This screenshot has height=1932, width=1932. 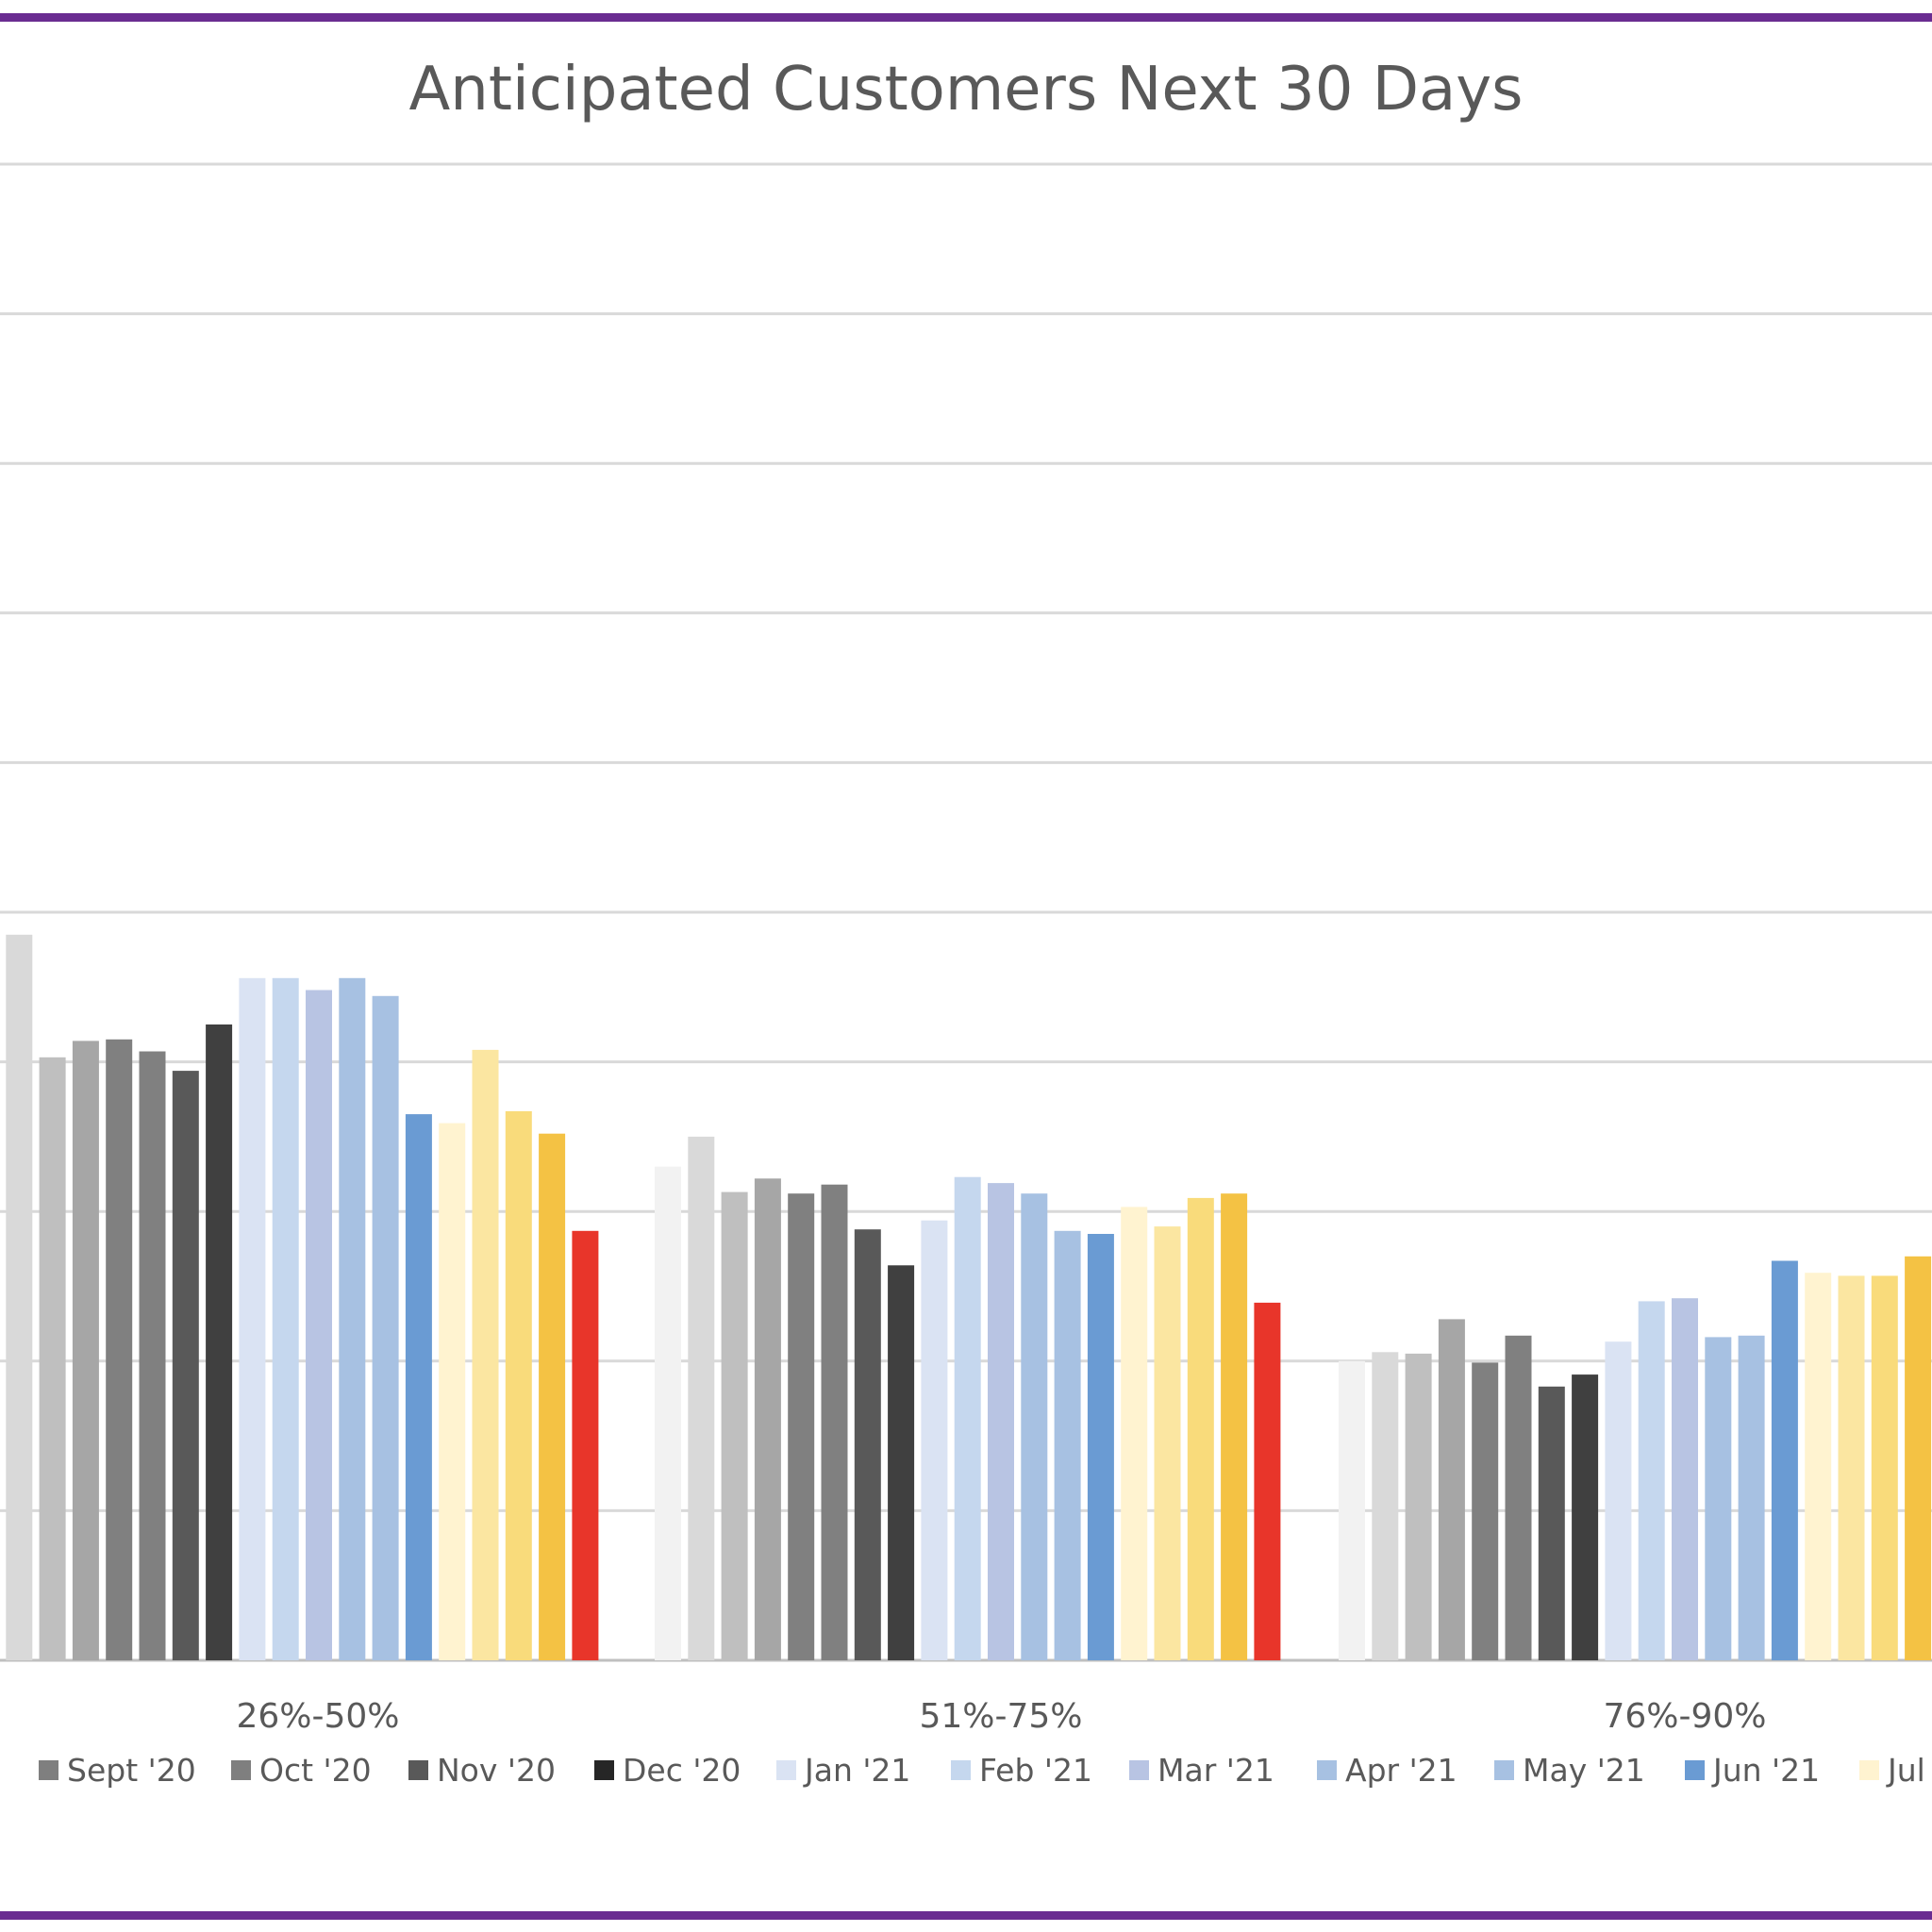 I want to click on legend-label: Oct '20, so click(x=315, y=1770).